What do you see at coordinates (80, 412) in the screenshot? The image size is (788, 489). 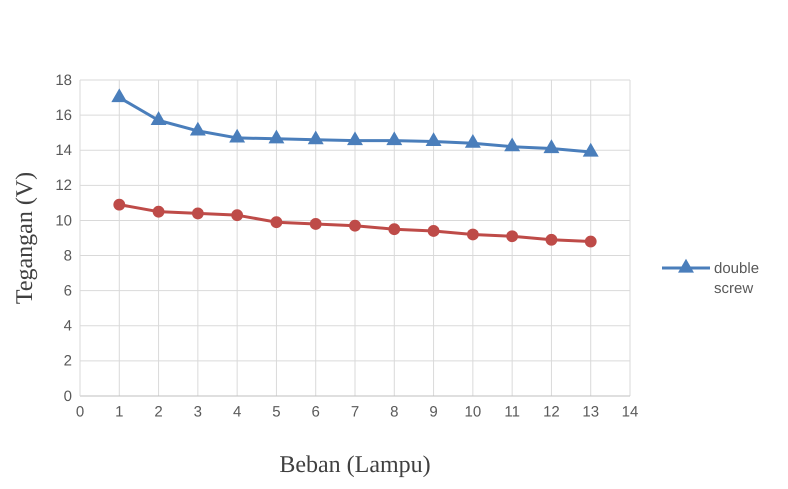 I see `x-tick-label: 0` at bounding box center [80, 412].